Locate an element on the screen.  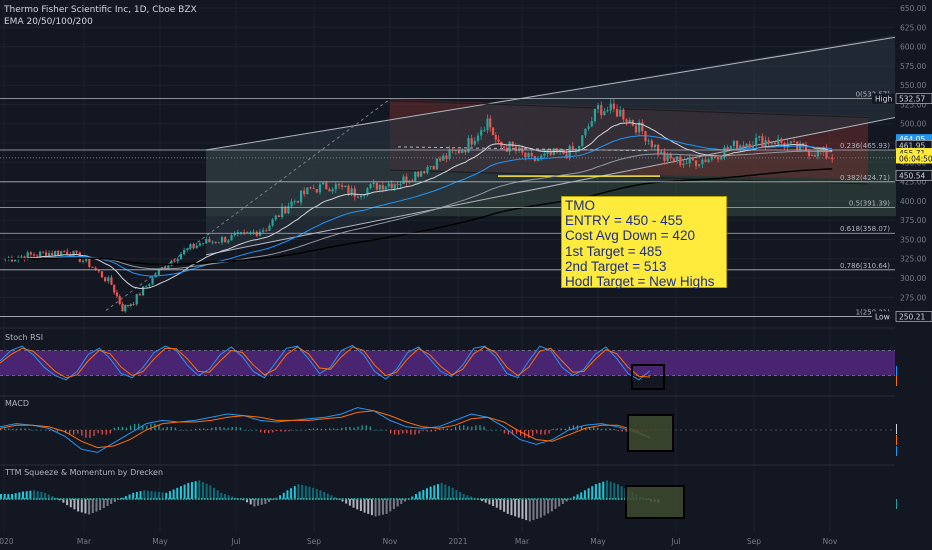
ttm-squeeze-pane: 40.000.00-40.00-7.28 is located at coordinates (466, 496).